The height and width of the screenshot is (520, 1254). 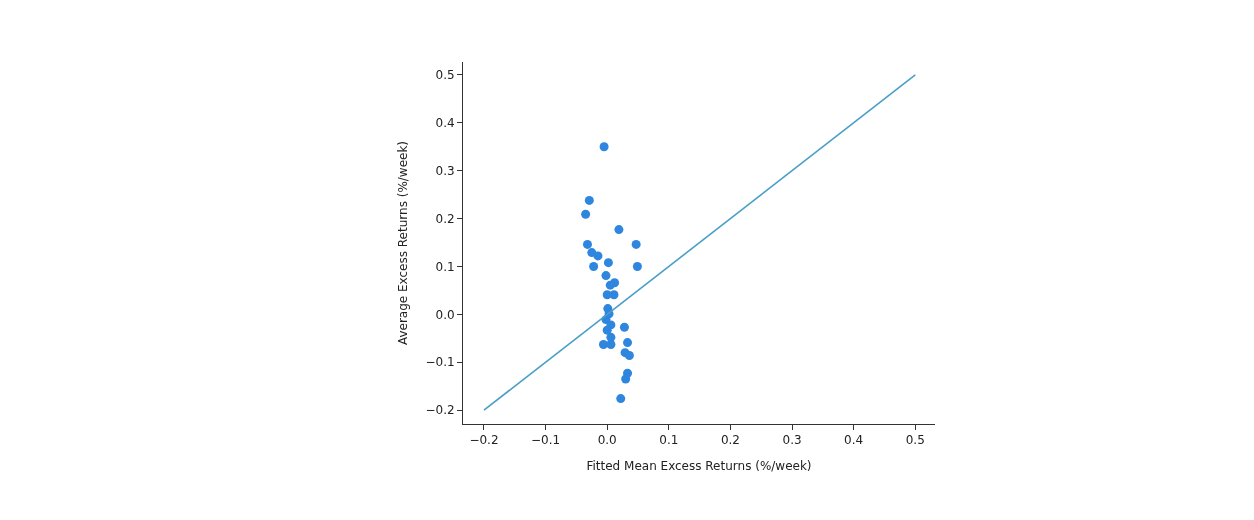 I want to click on y-tick-label: 0.0, so click(x=445, y=314).